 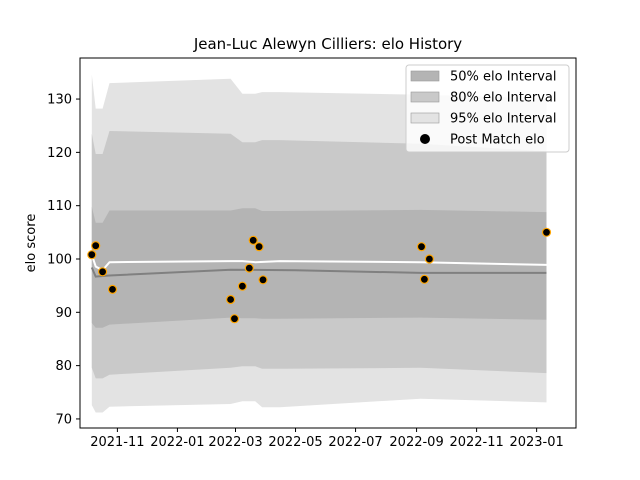 I want to click on legend-label: 50% elo Interval, so click(x=503, y=77).